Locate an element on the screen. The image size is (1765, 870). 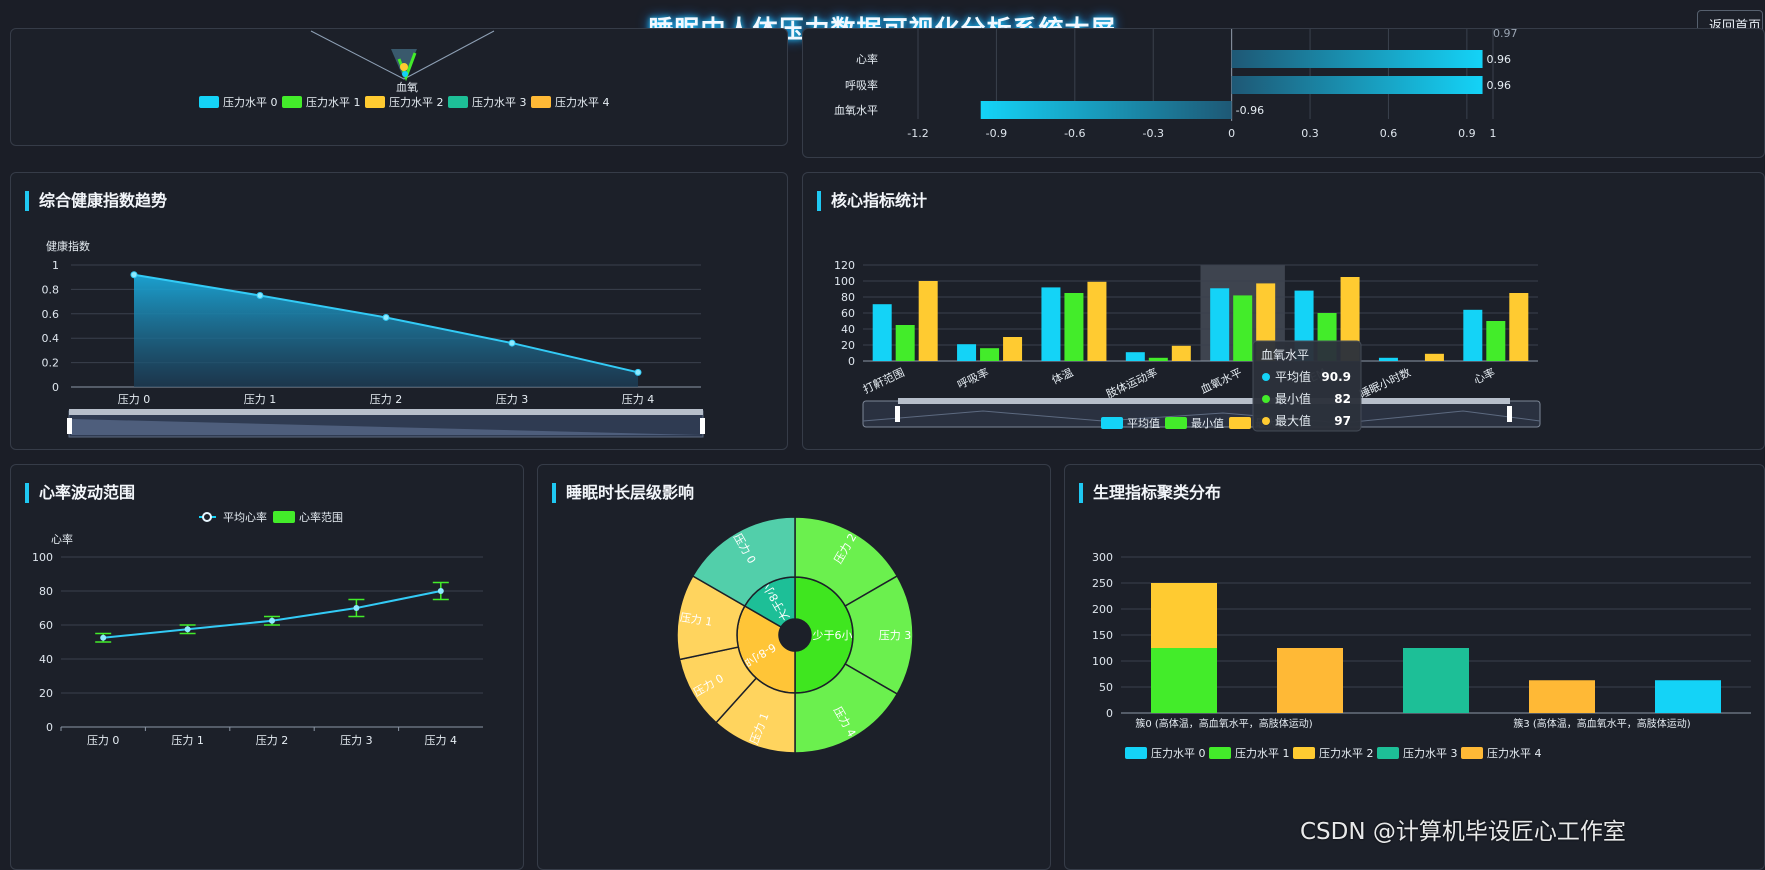
tooltip-value: 82 is located at coordinates (1342, 399).